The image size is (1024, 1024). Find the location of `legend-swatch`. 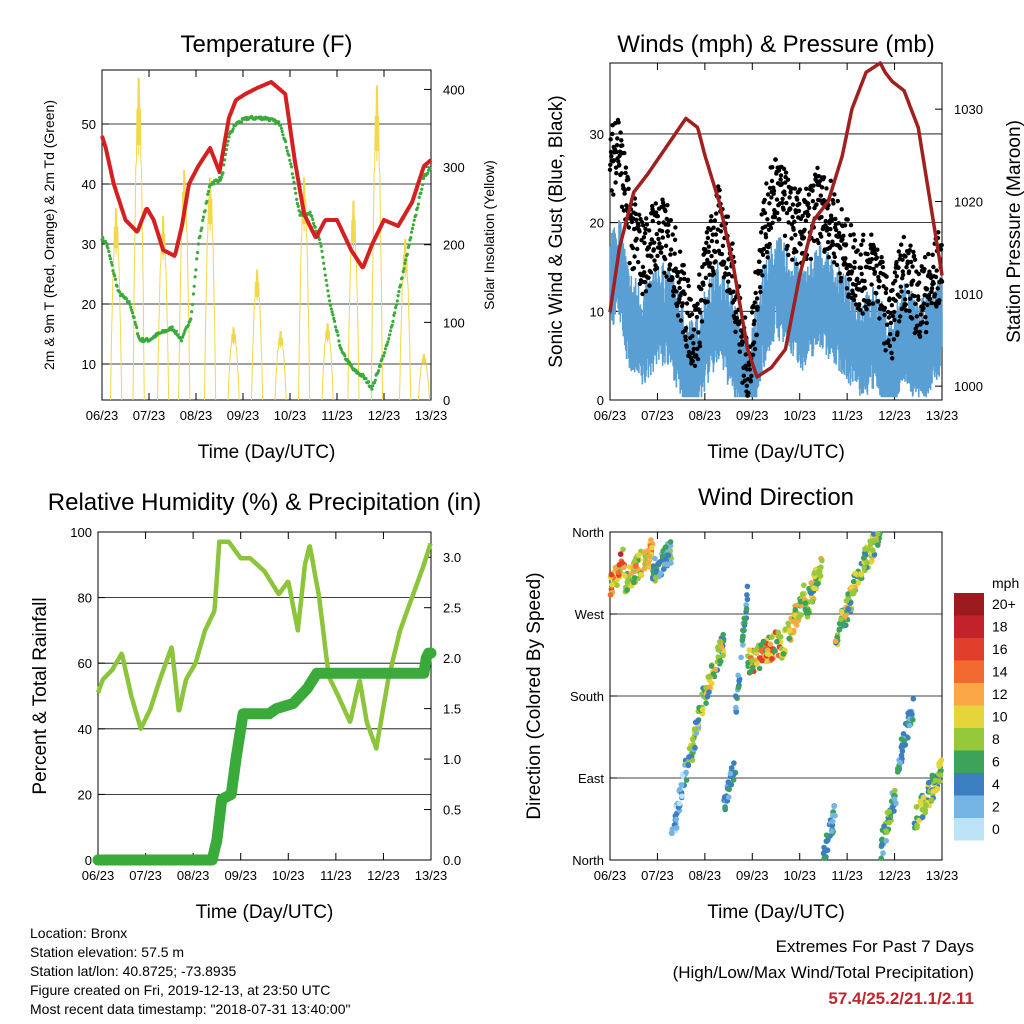

legend-swatch is located at coordinates (969, 694).